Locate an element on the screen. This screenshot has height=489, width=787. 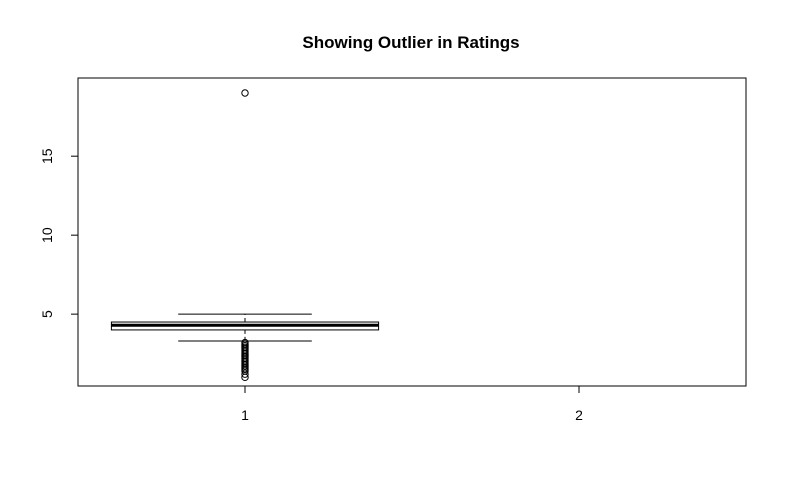
y-tick-label: 15 is located at coordinates (47, 156).